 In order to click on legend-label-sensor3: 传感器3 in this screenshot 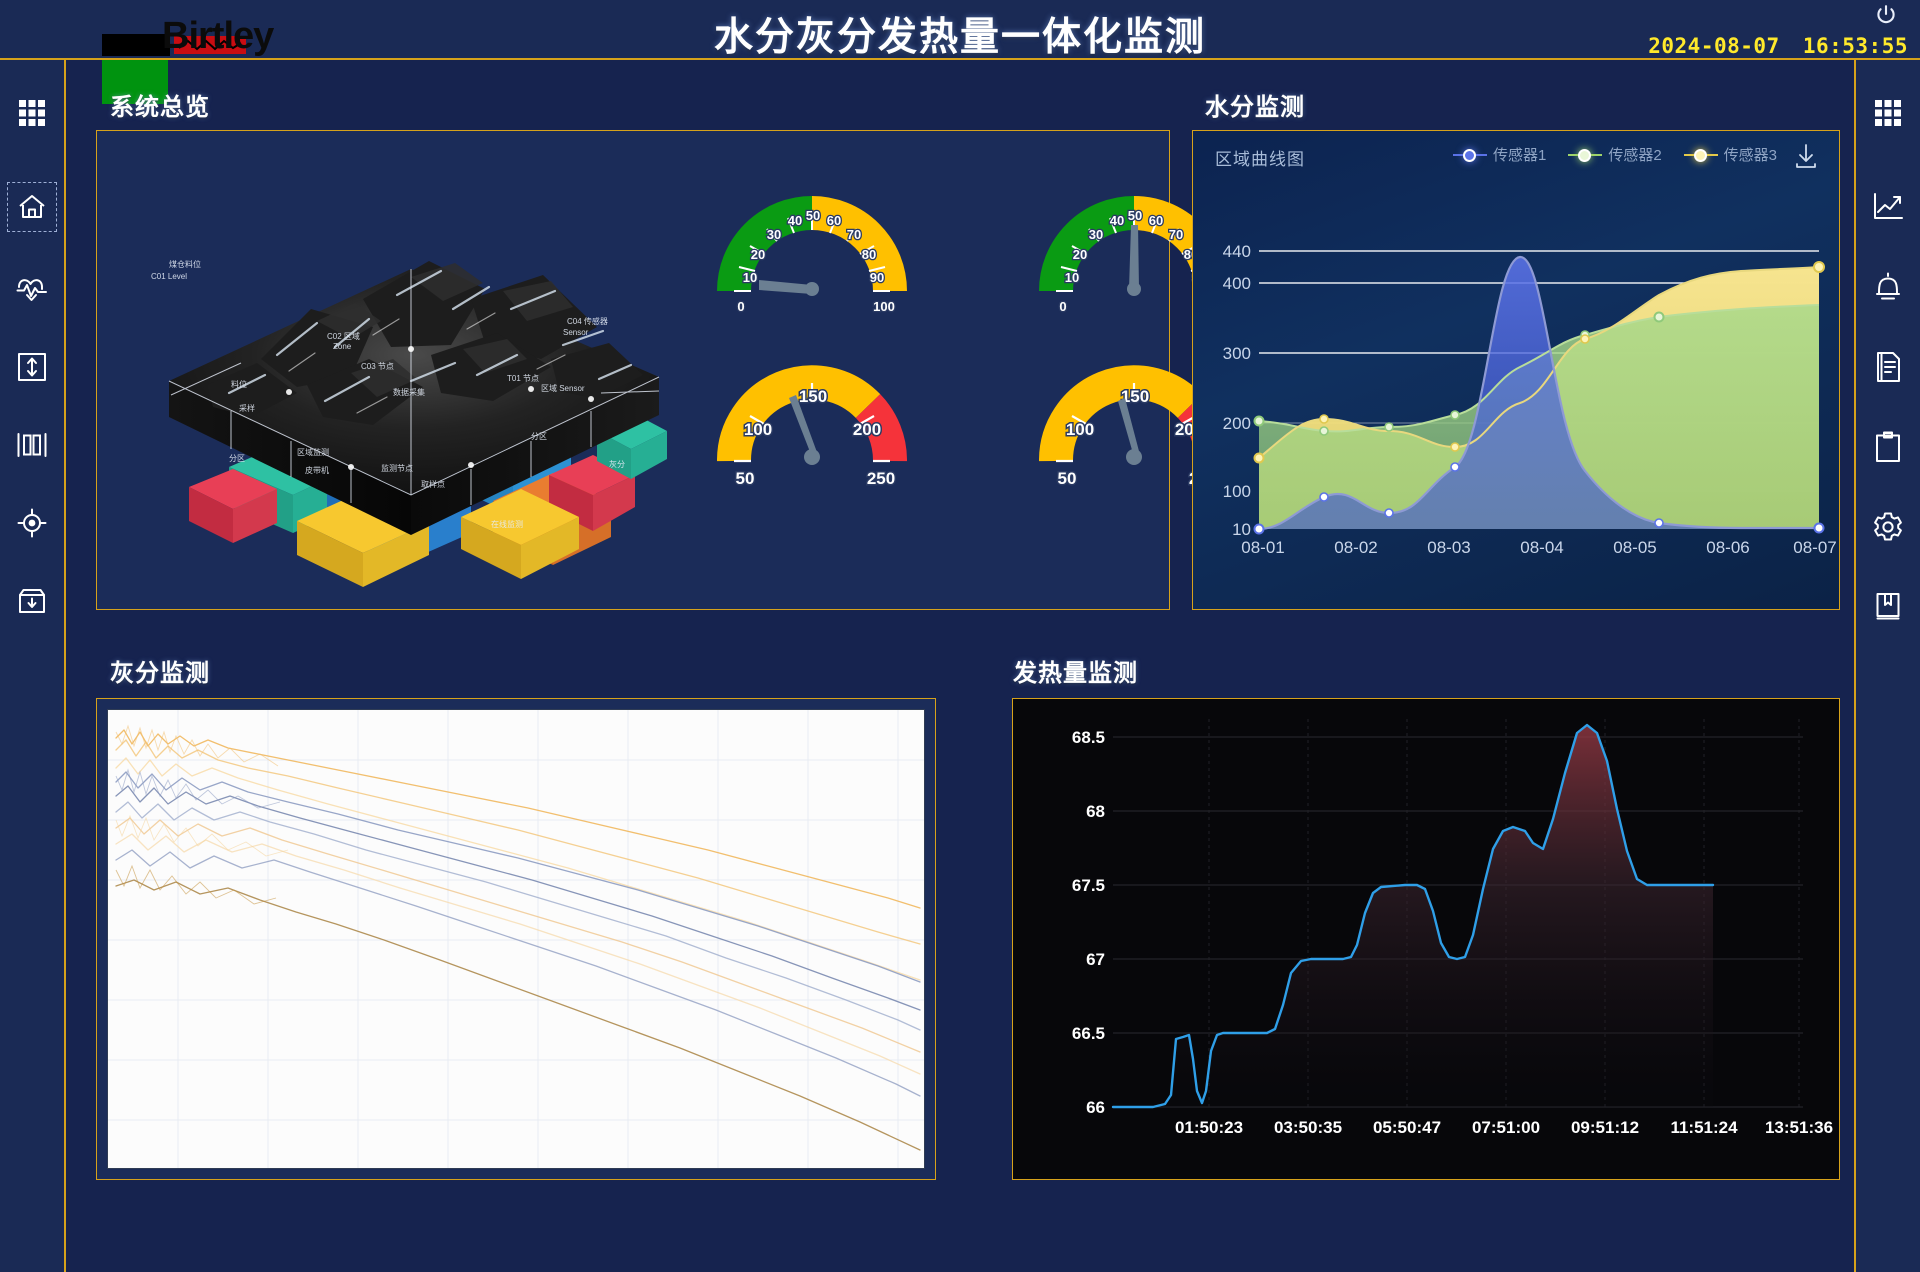, I will do `click(1750, 155)`.